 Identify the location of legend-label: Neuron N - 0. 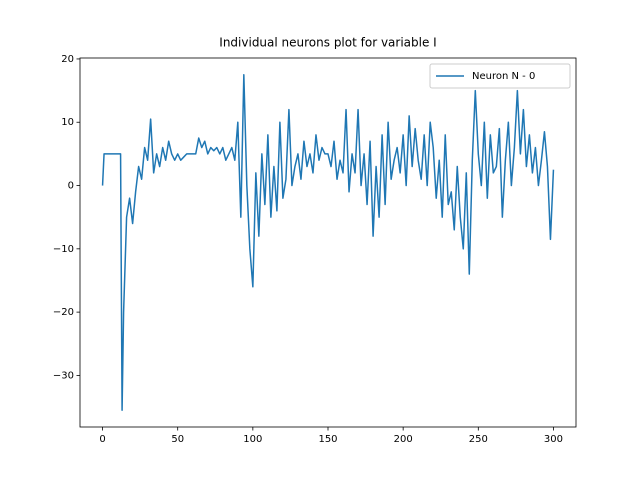
(503, 76).